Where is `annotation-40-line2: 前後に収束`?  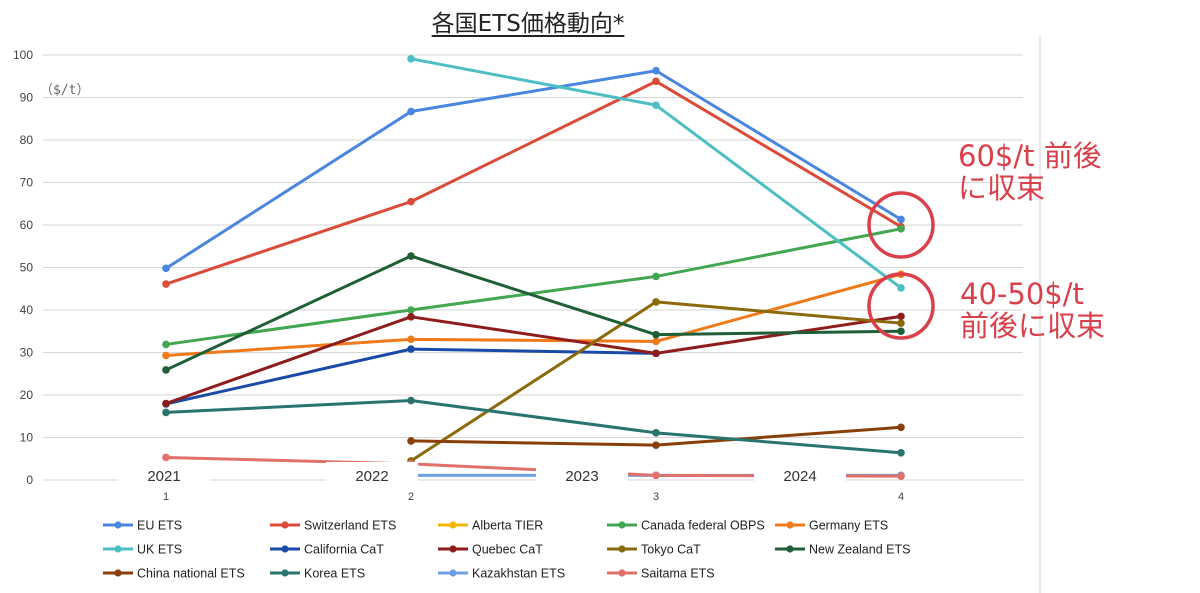
annotation-40-line2: 前後に収束 is located at coordinates (1033, 326).